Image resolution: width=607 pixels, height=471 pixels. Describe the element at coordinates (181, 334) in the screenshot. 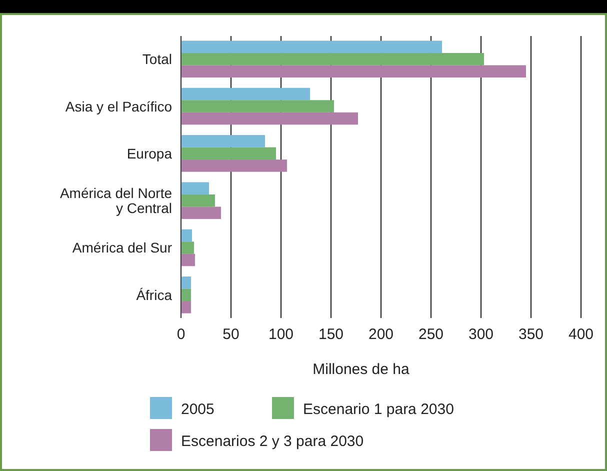

I see `x-tick-label: 0` at that location.